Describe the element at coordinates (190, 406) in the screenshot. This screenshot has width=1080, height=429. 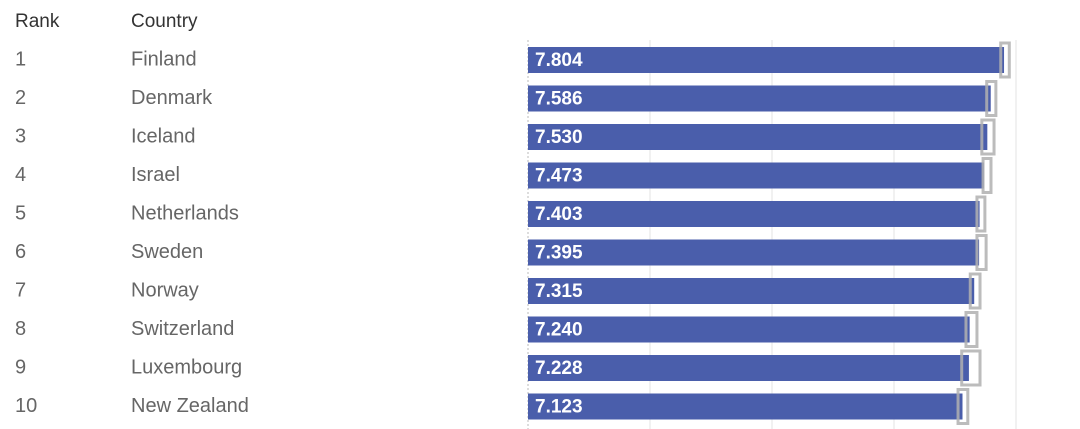
I see `country-label: New Zealand` at that location.